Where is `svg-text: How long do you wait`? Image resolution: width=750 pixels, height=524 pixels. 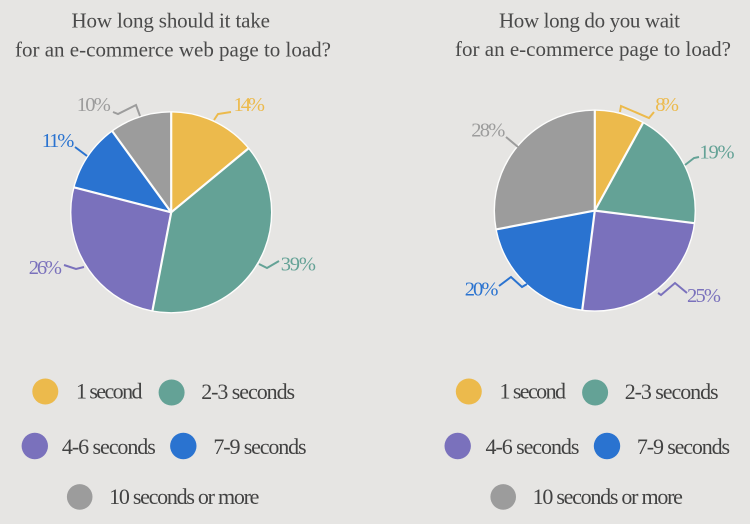
svg-text: How long do you wait is located at coordinates (589, 20).